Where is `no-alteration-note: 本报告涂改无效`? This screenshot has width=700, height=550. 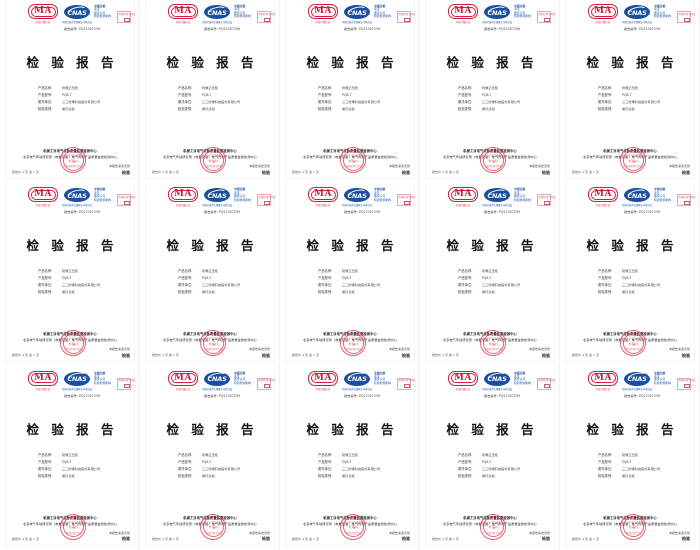 no-alteration-note: 本报告涂改无效 is located at coordinates (119, 532).